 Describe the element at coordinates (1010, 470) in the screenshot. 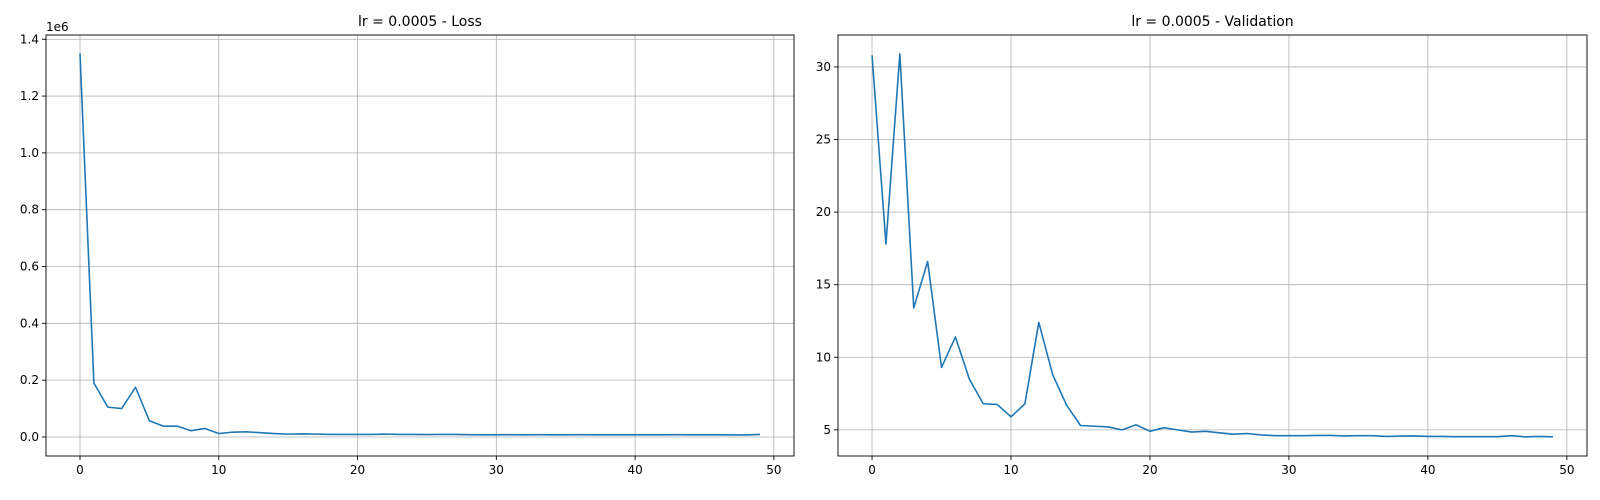

I see `validation-chart-x-tick-label: 10` at that location.